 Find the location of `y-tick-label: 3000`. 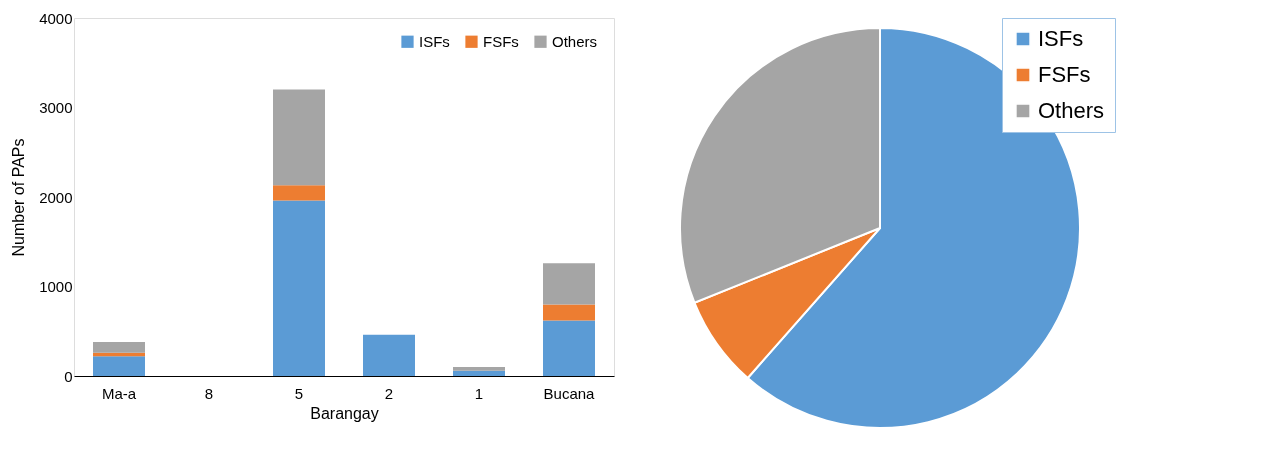

y-tick-label: 3000 is located at coordinates (56, 107).